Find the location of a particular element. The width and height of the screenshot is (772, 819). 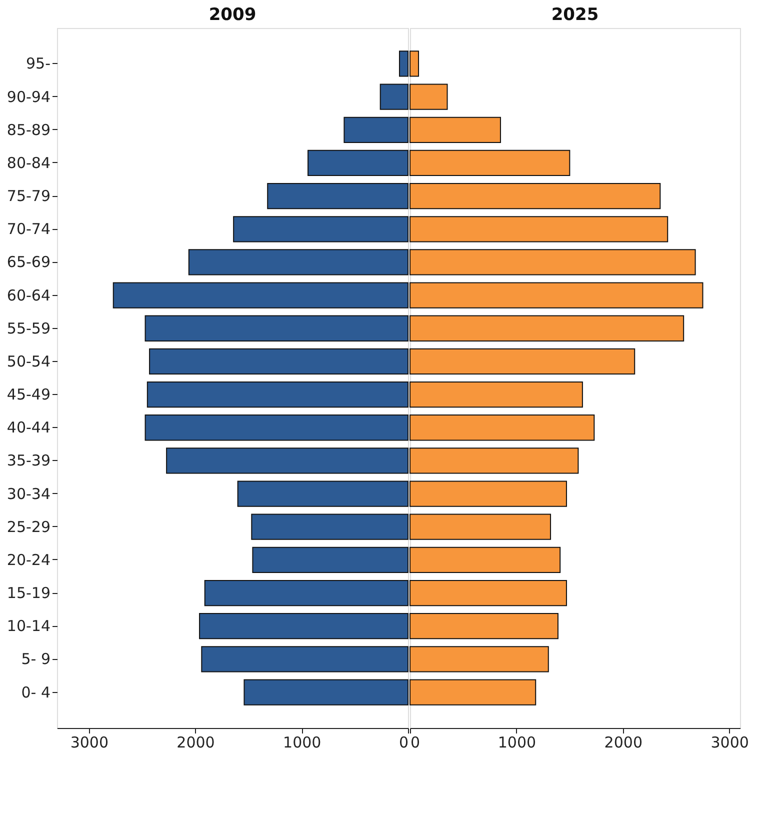

y-tick-label: 45-49 is located at coordinates (28, 395).